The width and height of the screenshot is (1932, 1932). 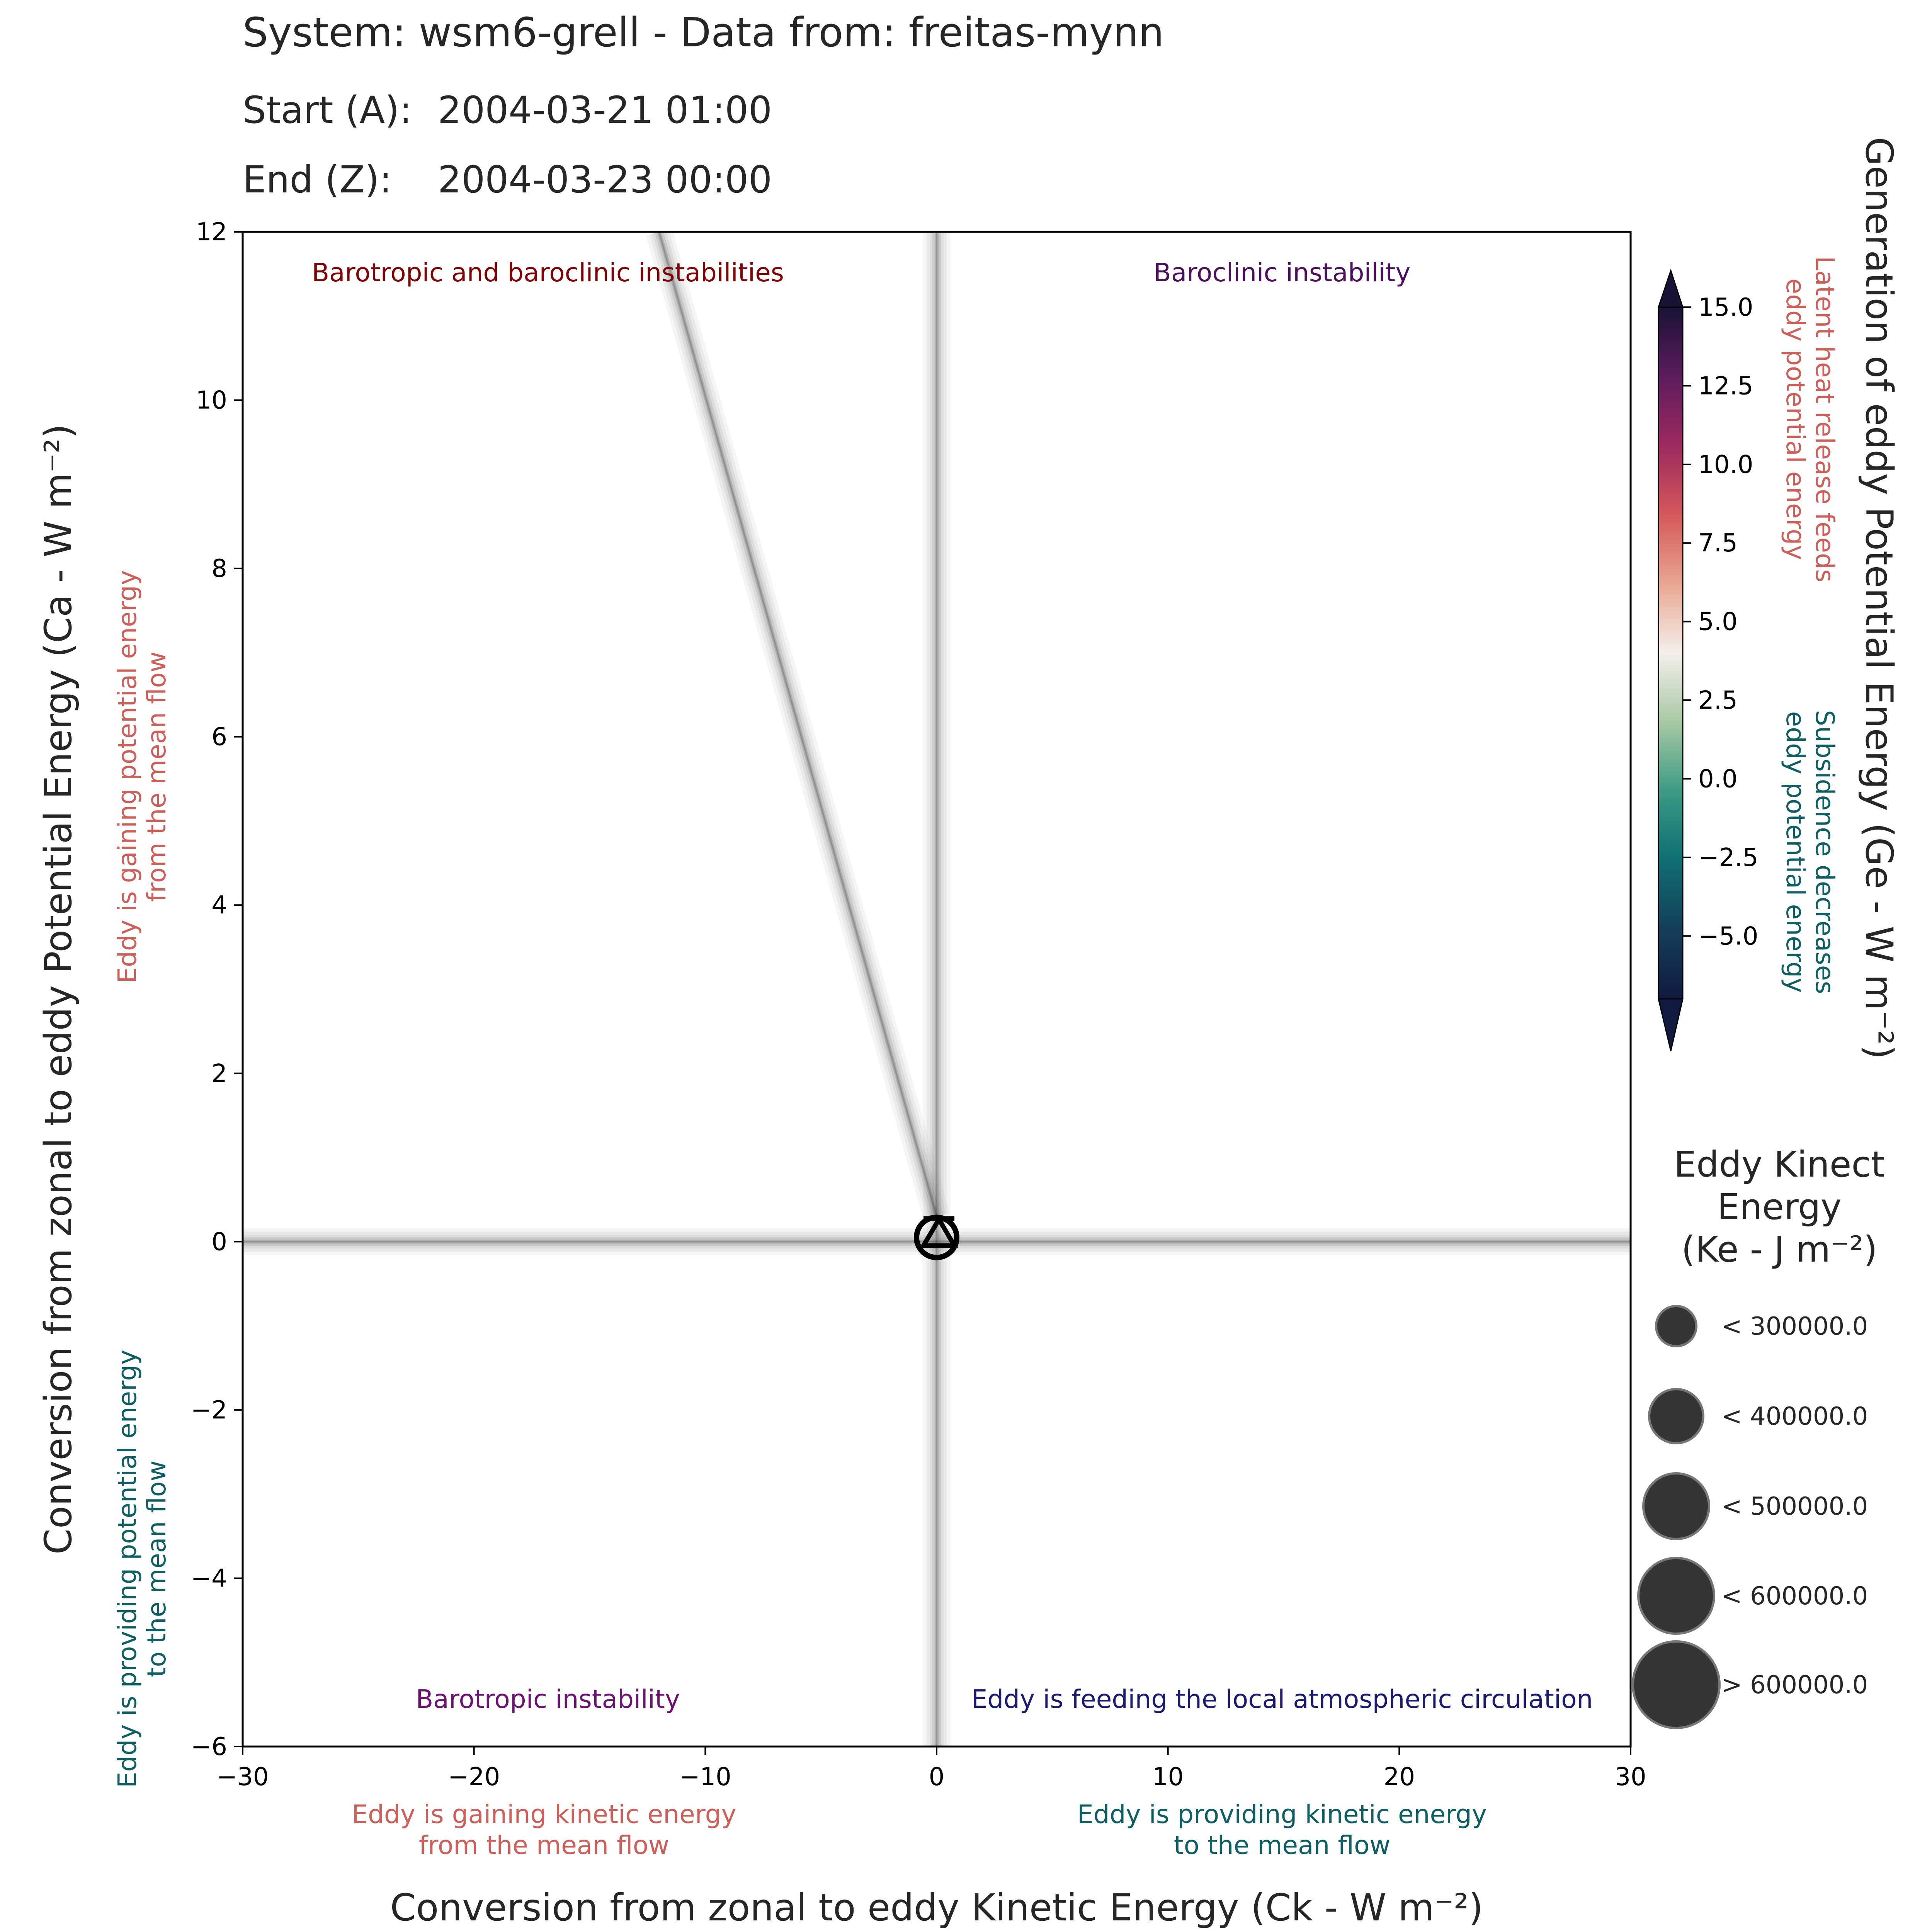 I want to click on y-annotation-positive-line1: Eddy is gaining potential energy, so click(x=127, y=777).